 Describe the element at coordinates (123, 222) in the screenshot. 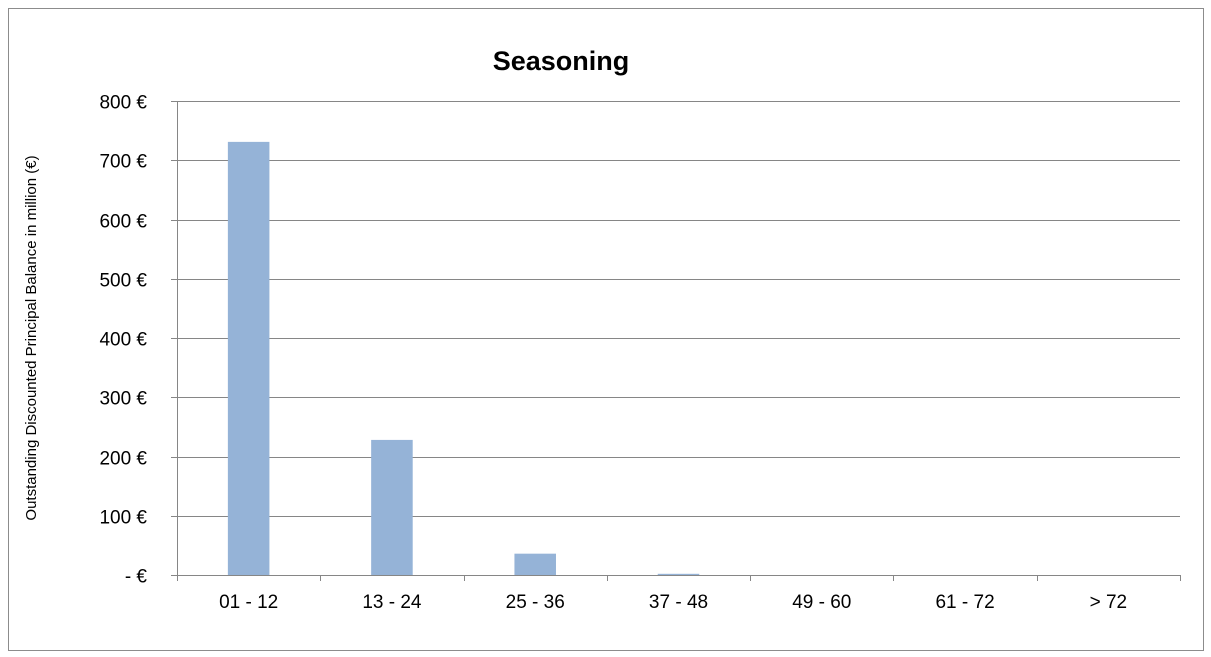

I see `y-tick-label: 600 €` at that location.